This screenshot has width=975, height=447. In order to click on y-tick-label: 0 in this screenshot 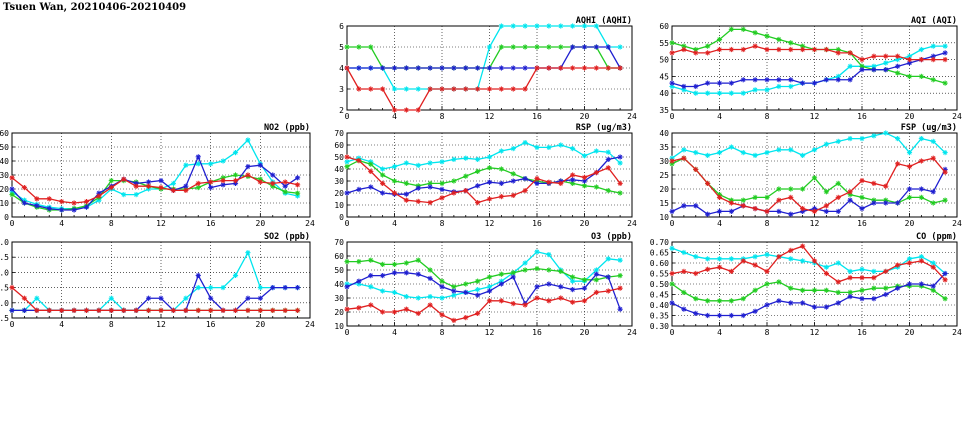, I will do `click(341, 217)`.